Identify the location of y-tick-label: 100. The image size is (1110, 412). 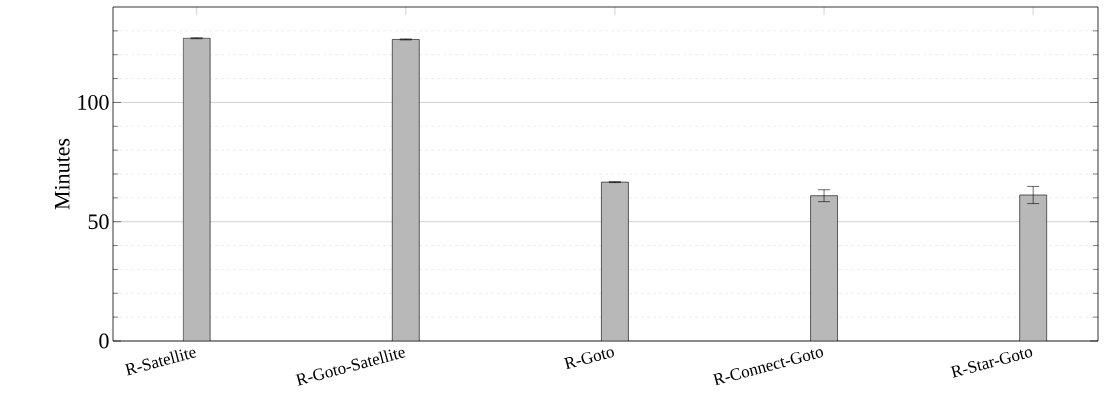
(93, 102).